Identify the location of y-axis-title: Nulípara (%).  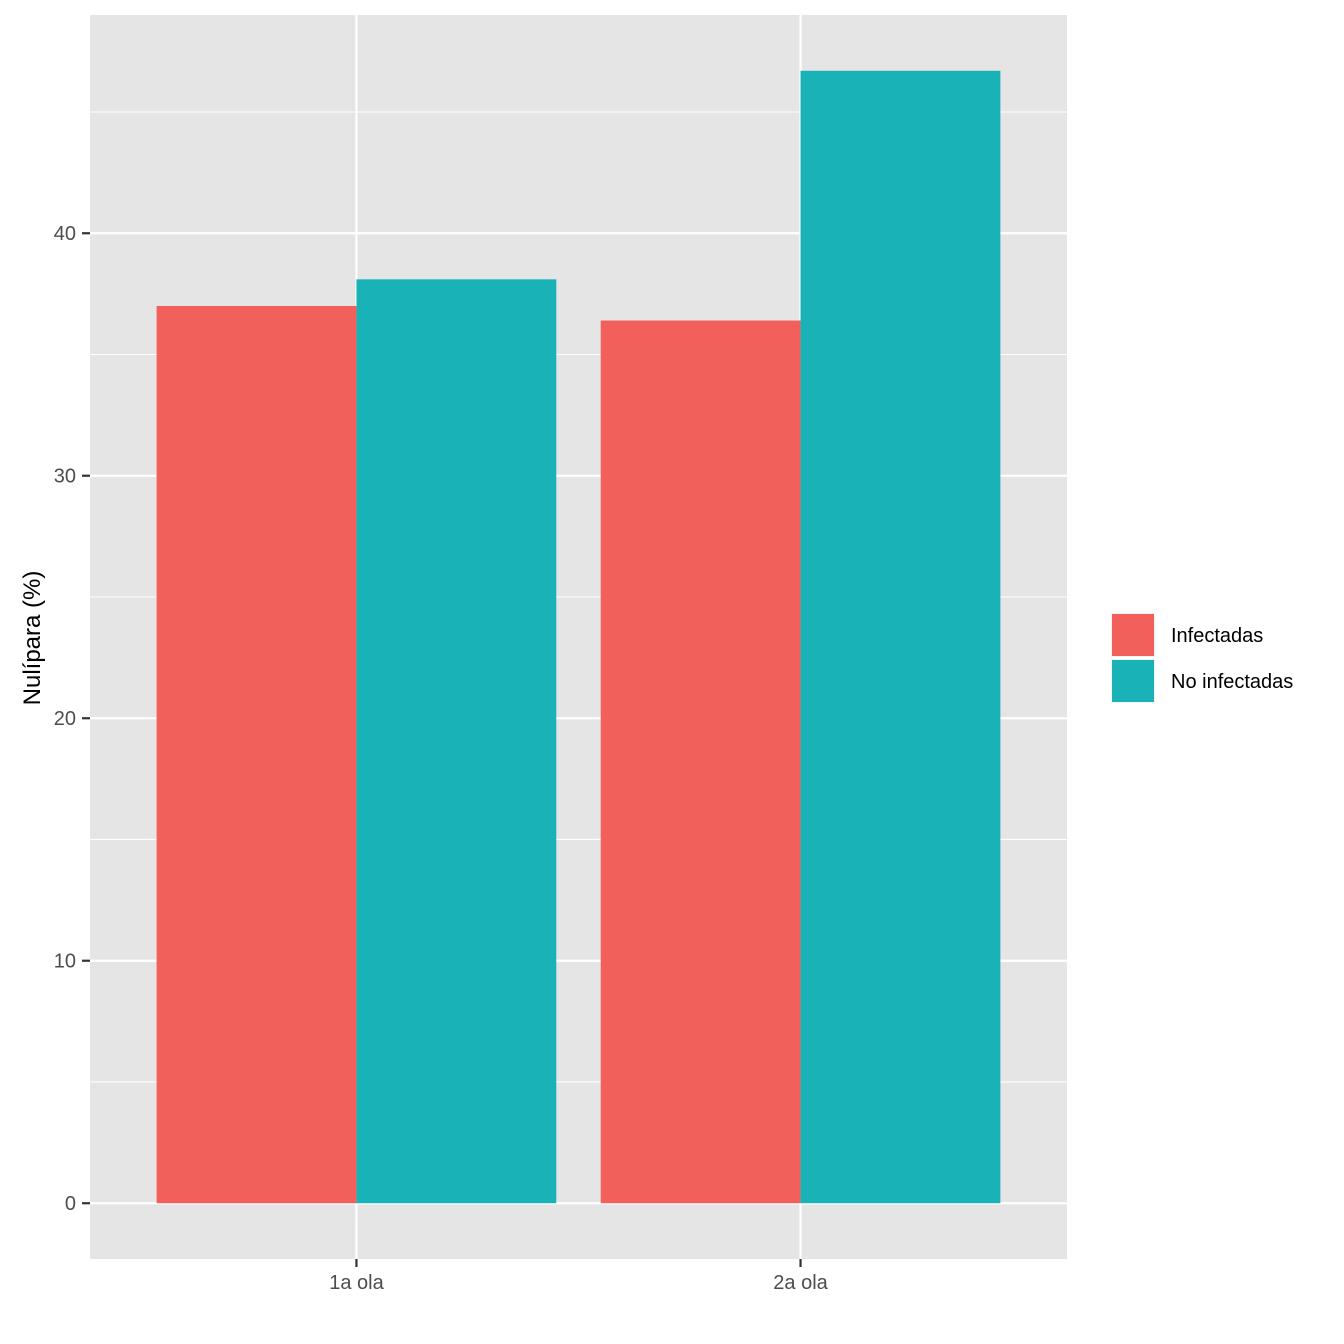
(32, 638).